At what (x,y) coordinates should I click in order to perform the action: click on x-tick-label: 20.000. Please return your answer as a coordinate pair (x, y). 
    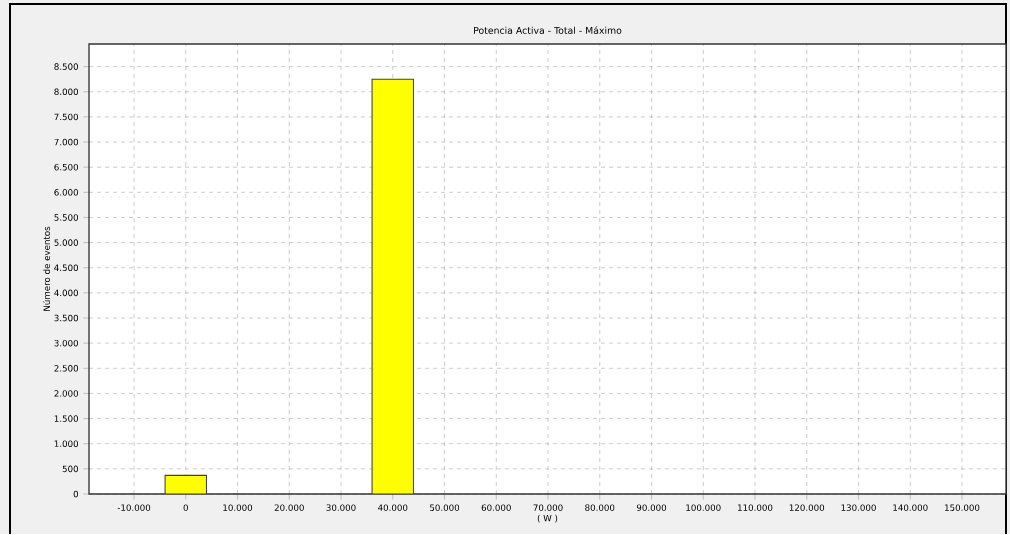
    Looking at the image, I should click on (289, 507).